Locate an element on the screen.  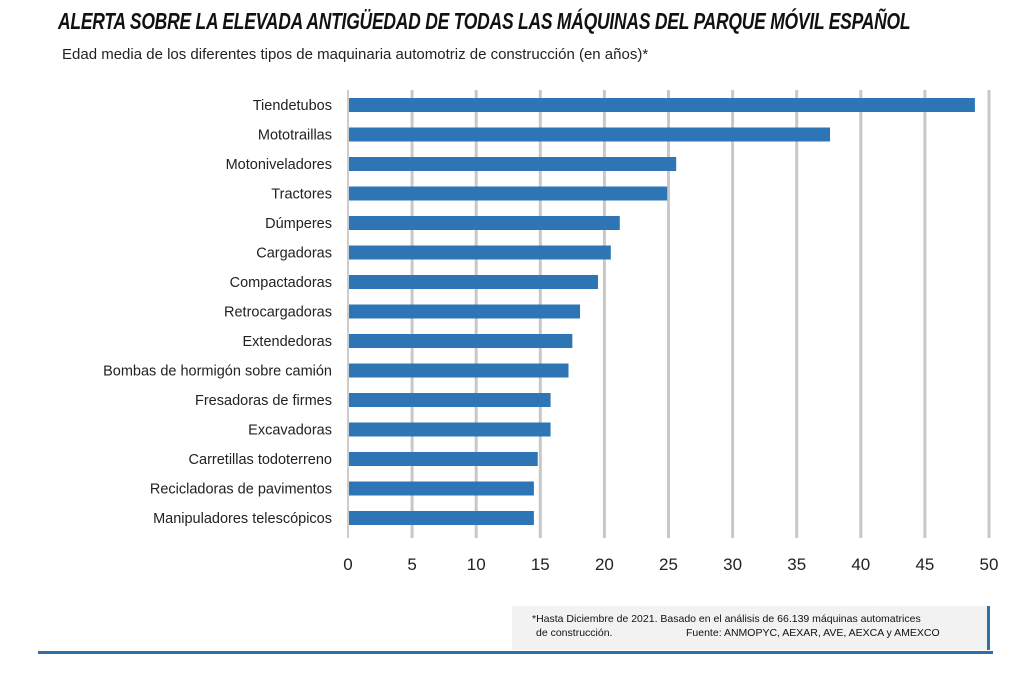
x-tick-label: 5 is located at coordinates (411, 564).